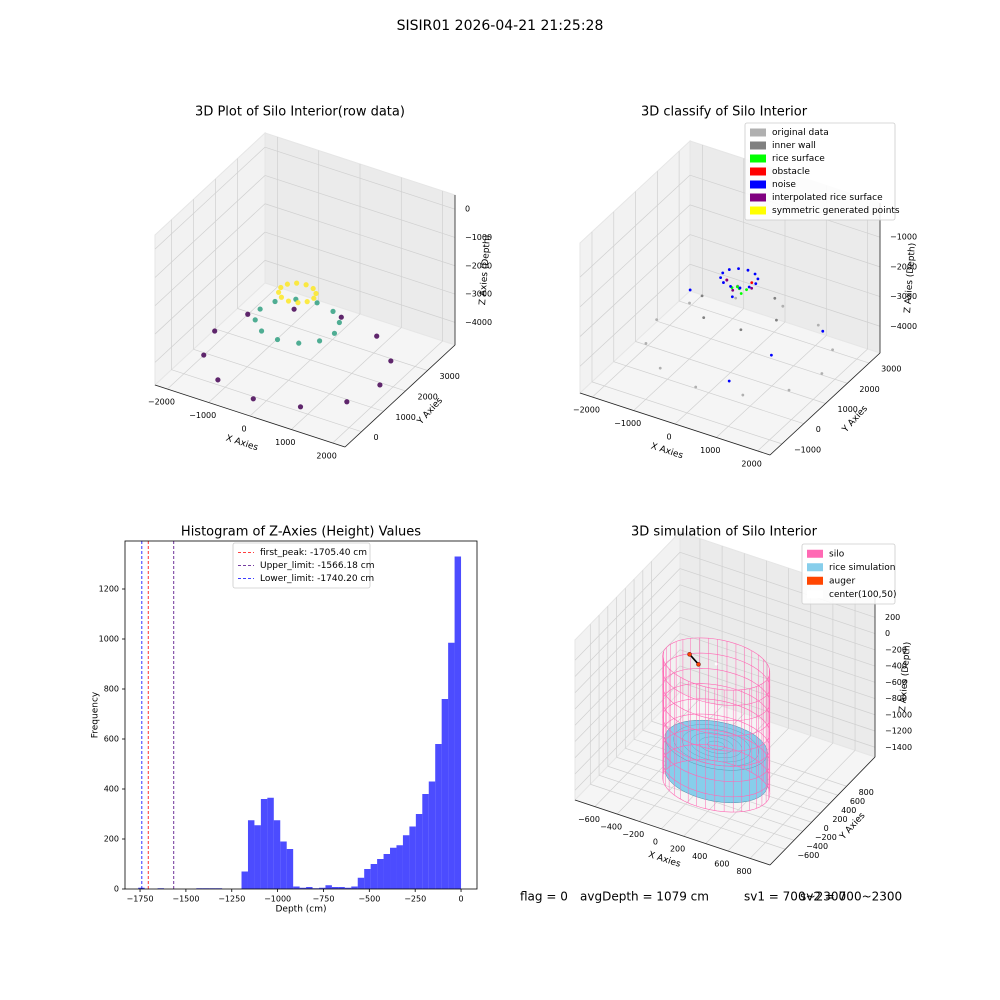 The width and height of the screenshot is (1000, 1000). Describe the element at coordinates (140, 899) in the screenshot. I see `x-tick-label: −1750` at that location.